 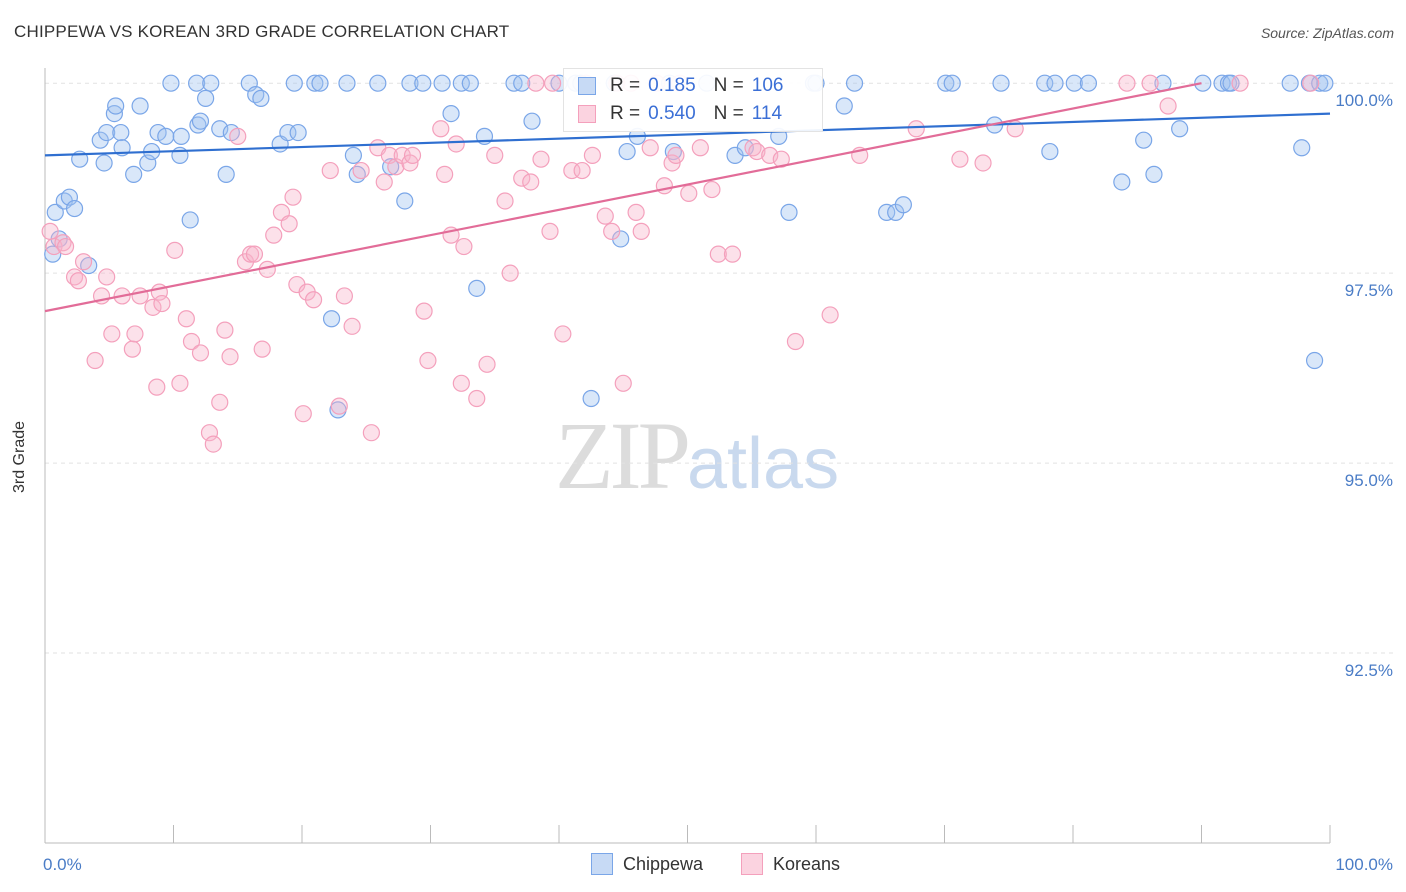 I want to click on y-tick-label: 95.0%, so click(x=1369, y=480).